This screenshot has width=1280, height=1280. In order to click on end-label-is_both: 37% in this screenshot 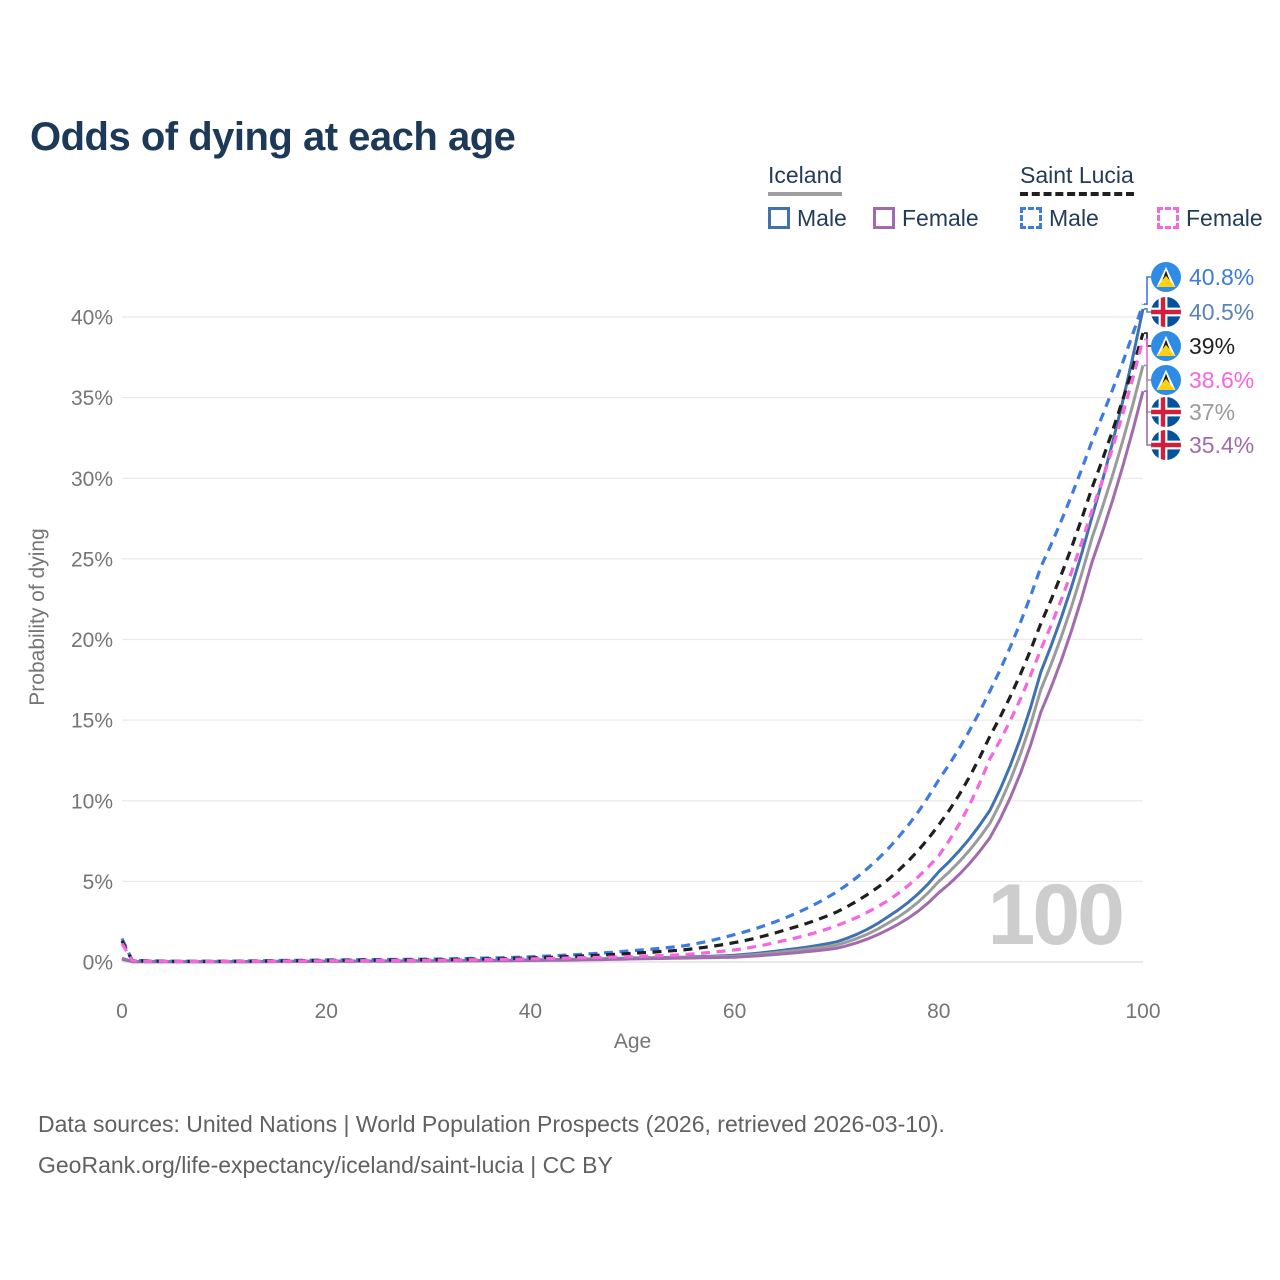, I will do `click(1193, 412)`.